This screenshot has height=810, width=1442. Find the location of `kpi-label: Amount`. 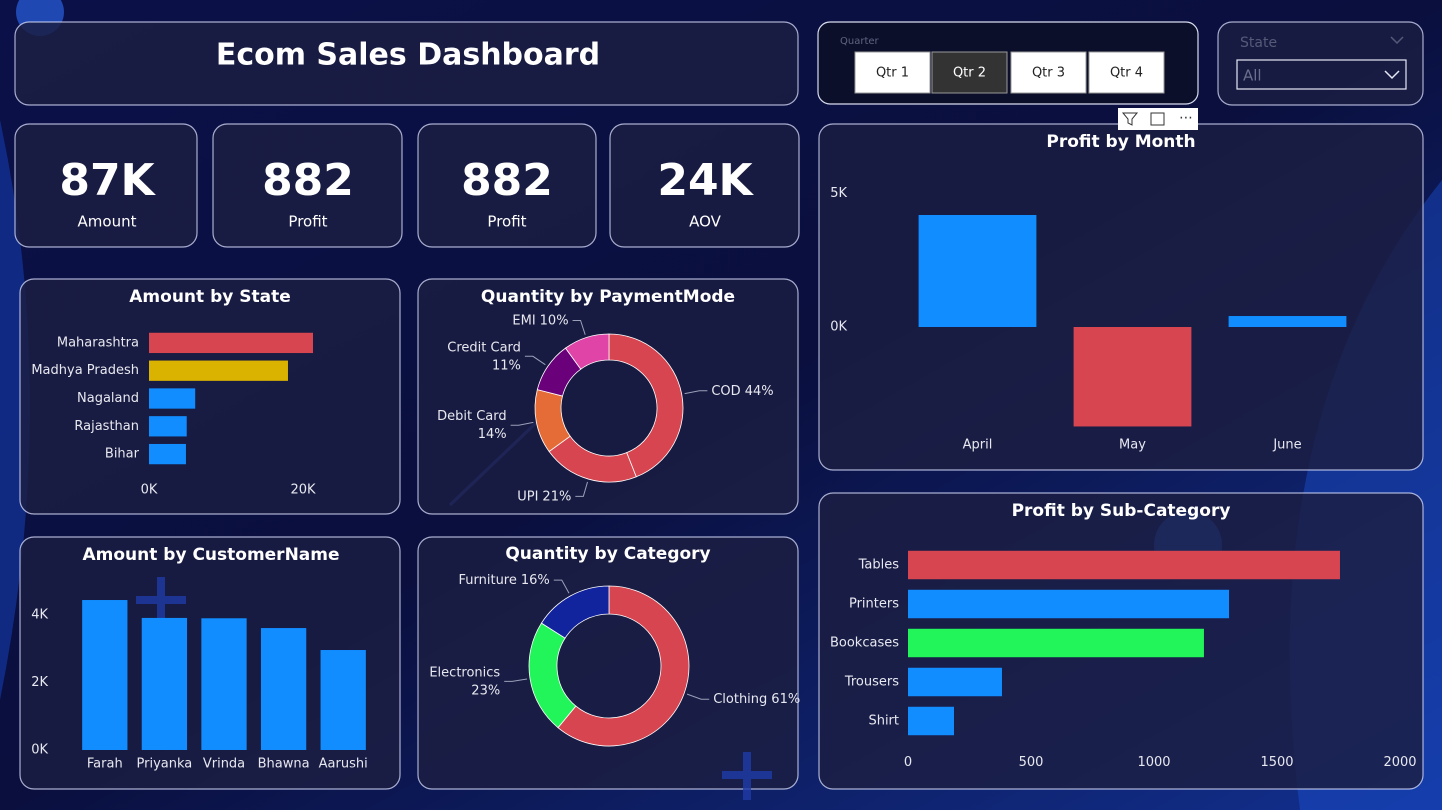

kpi-label: Amount is located at coordinates (107, 222).